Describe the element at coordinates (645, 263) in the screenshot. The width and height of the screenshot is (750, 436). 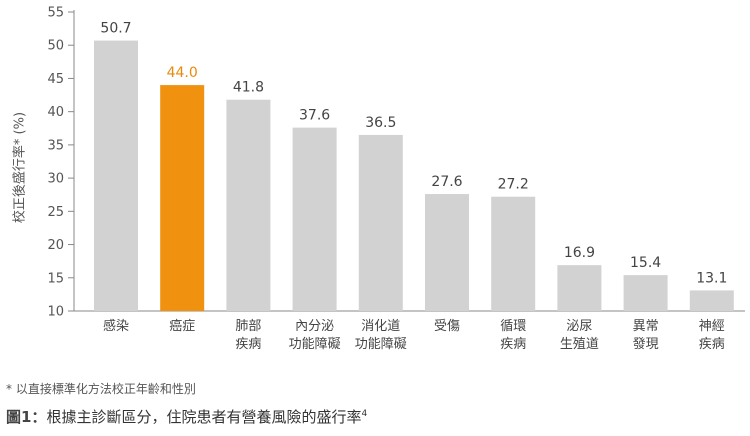
I see `bar-value-label: 15.4` at that location.